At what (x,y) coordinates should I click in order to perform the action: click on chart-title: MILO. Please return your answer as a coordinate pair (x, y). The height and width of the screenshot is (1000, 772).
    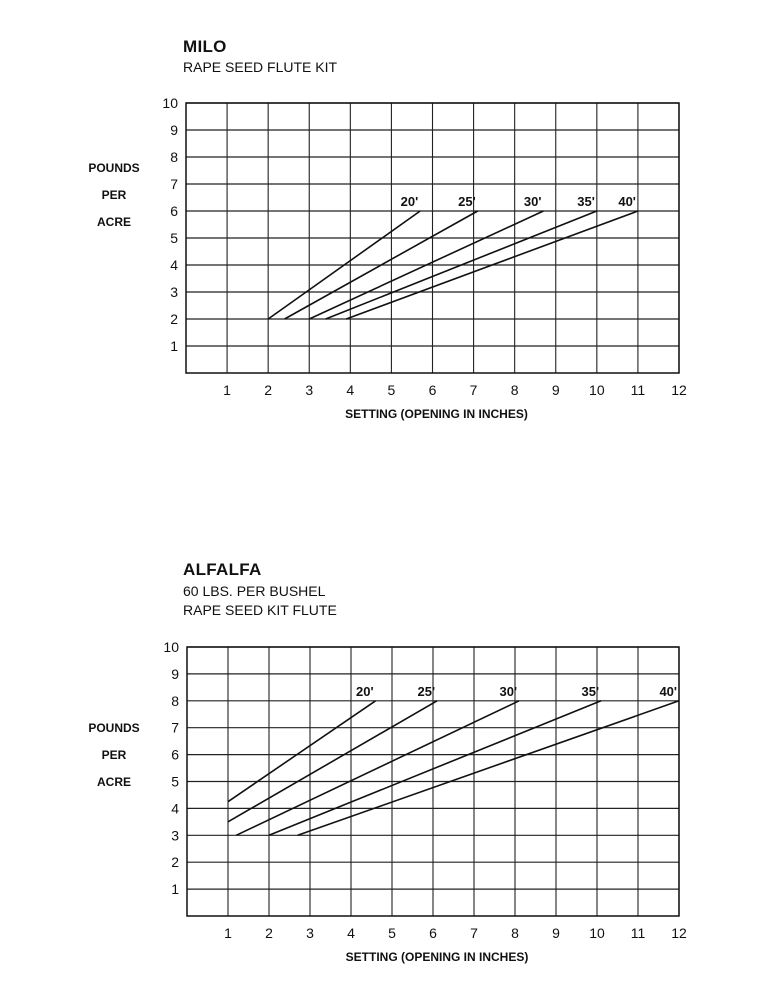
    Looking at the image, I should click on (205, 46).